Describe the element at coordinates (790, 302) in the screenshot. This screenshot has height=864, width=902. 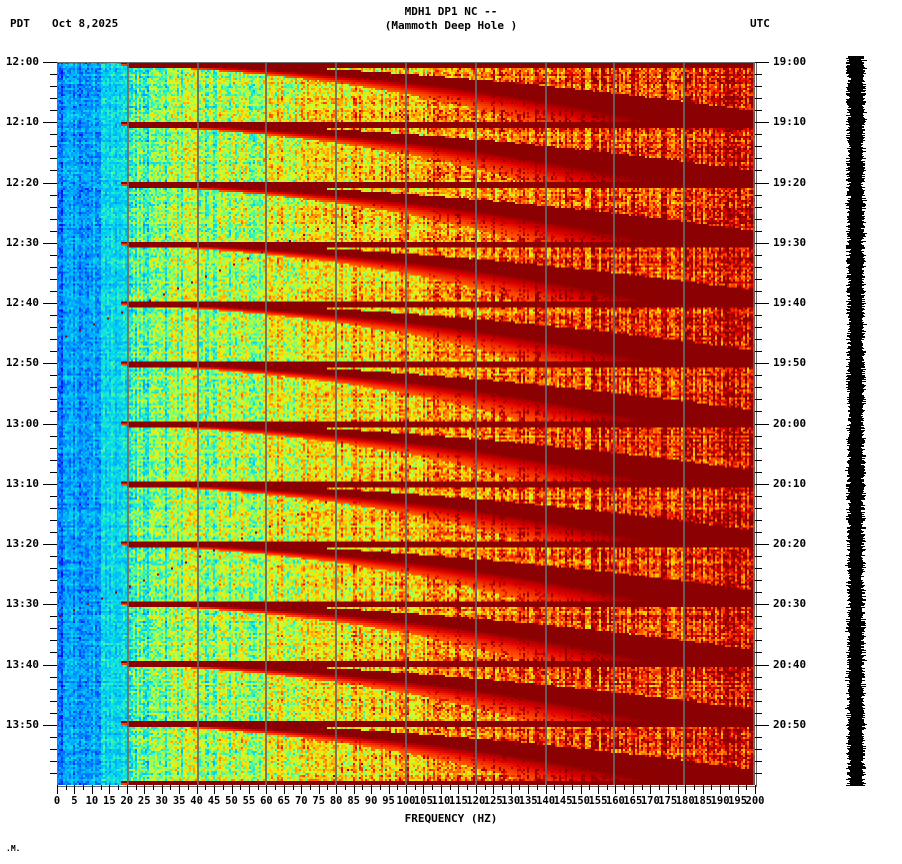
I see `time-tick-label: 19:40` at that location.